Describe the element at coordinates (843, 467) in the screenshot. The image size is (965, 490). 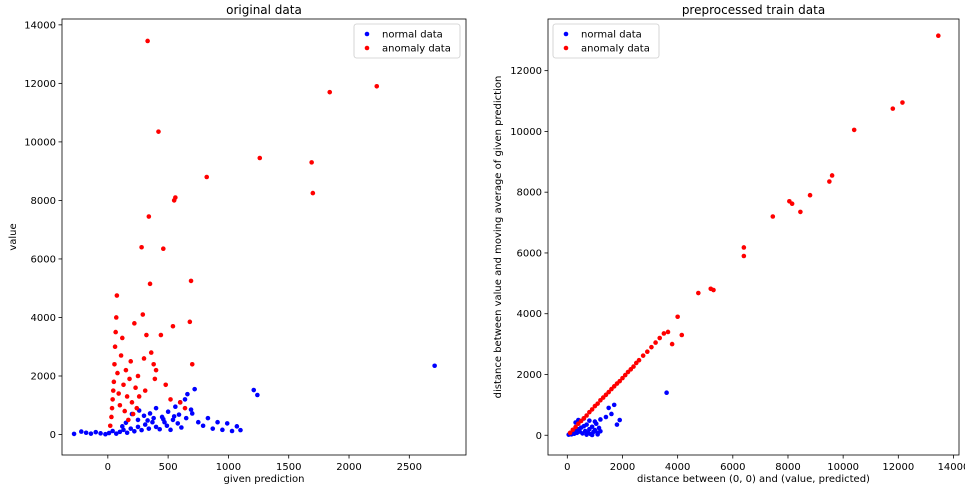
I see `x-tick-label: 10000` at that location.